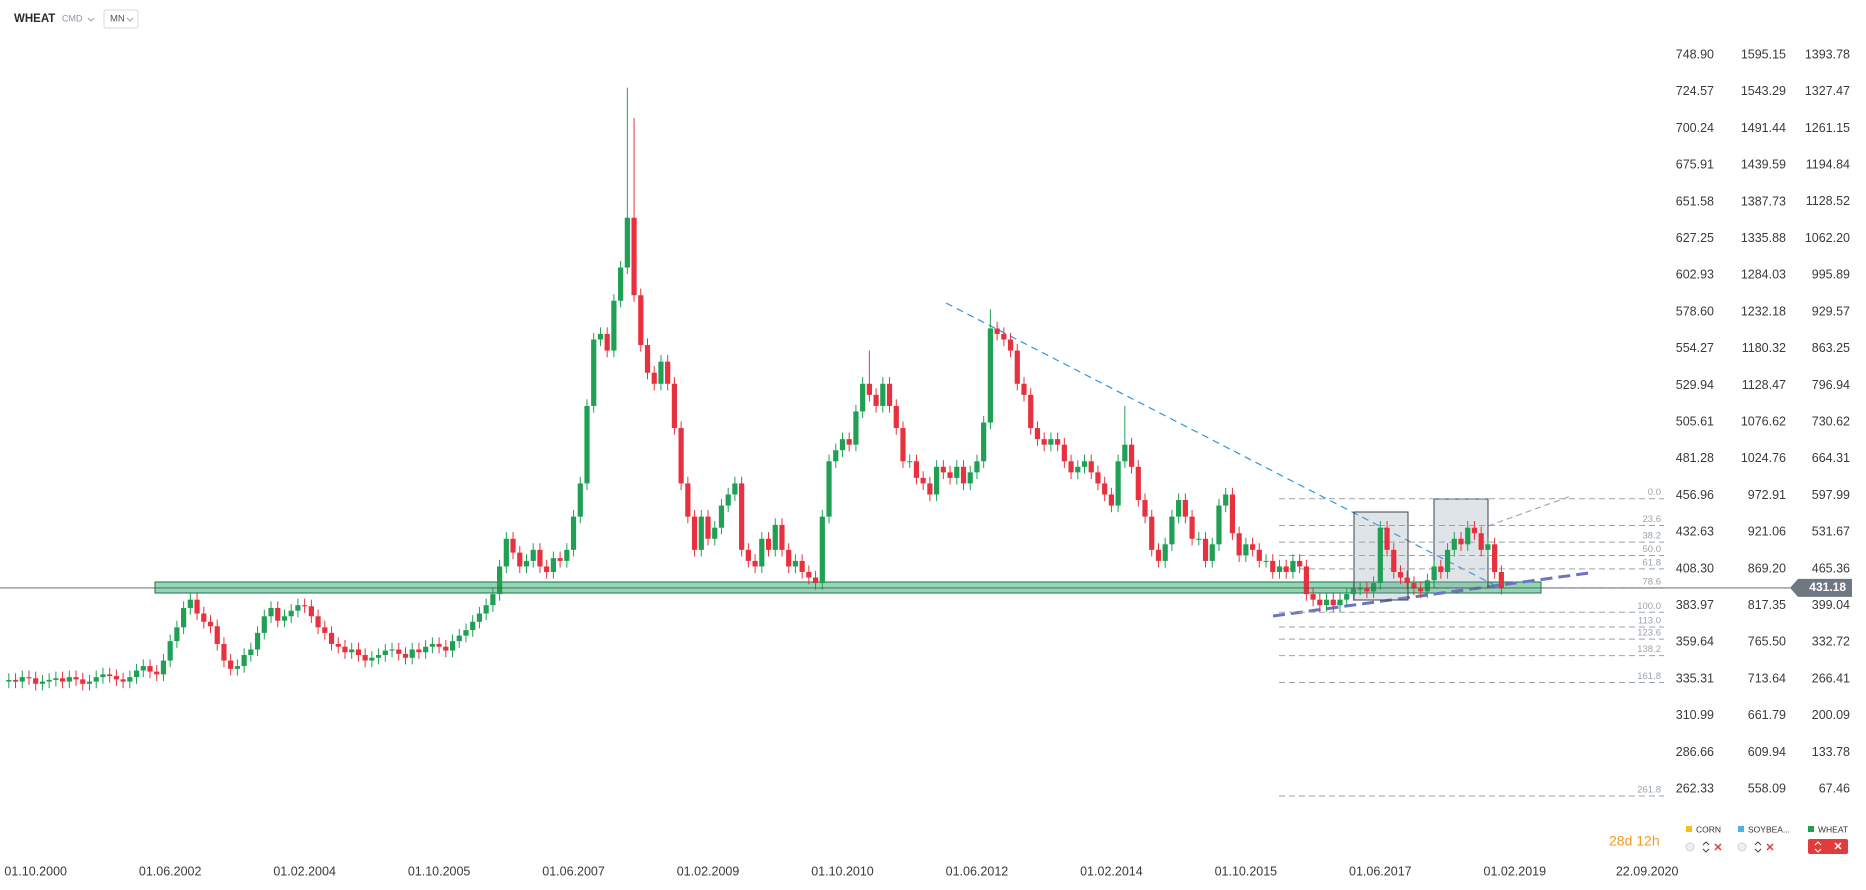 The image size is (1866, 890). Describe the element at coordinates (1828, 846) in the screenshot. I see `legend-active` at that location.